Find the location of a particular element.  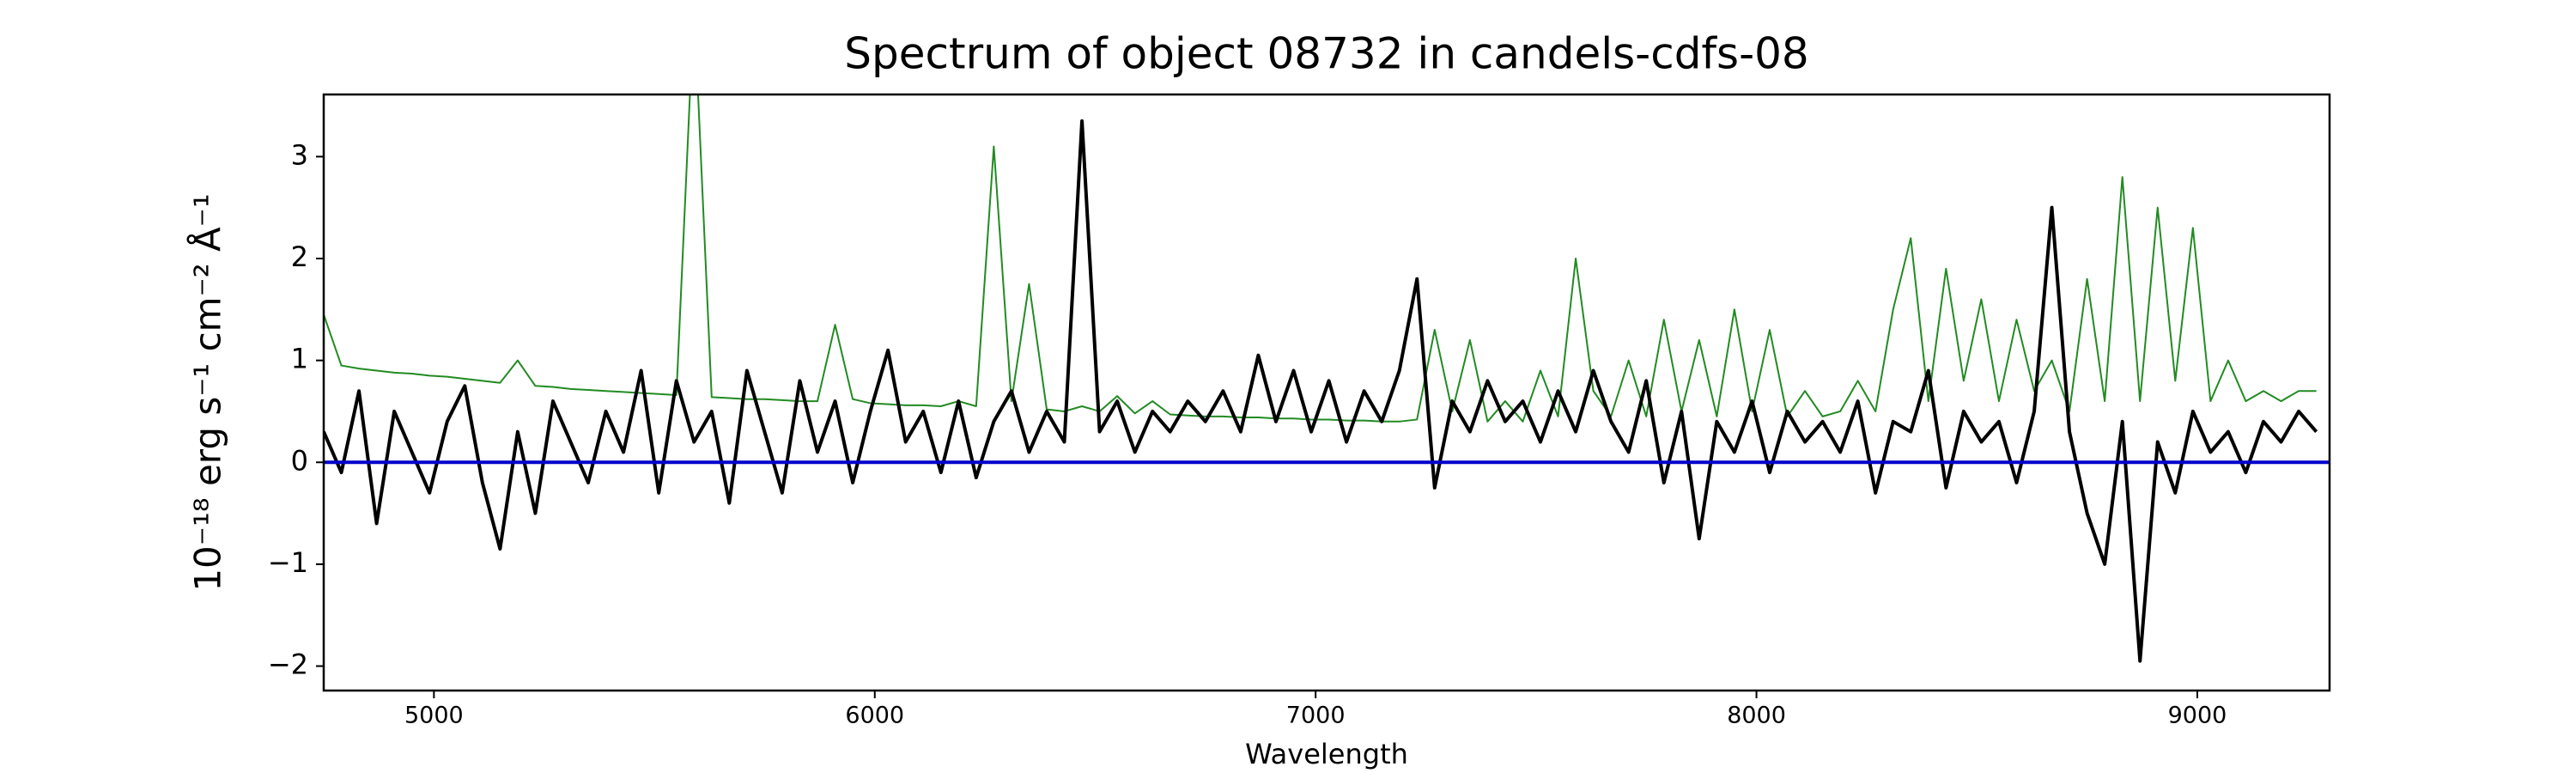

y-tick-label: 1 is located at coordinates (300, 359).